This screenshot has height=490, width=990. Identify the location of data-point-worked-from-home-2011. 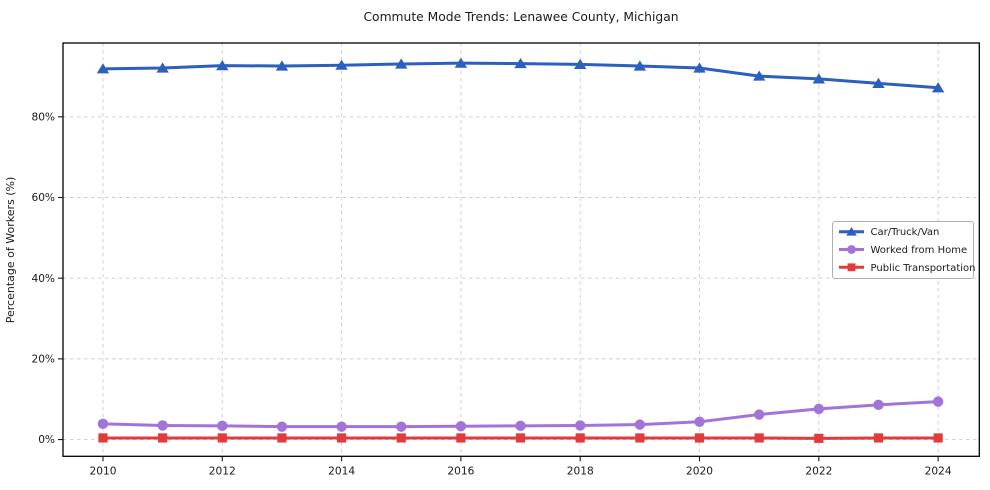
(162, 425).